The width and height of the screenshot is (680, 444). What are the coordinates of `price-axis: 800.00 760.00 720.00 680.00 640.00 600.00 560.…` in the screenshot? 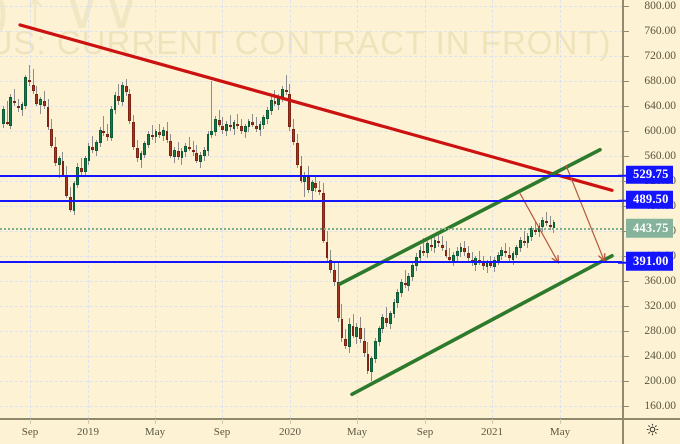 It's located at (649, 209).